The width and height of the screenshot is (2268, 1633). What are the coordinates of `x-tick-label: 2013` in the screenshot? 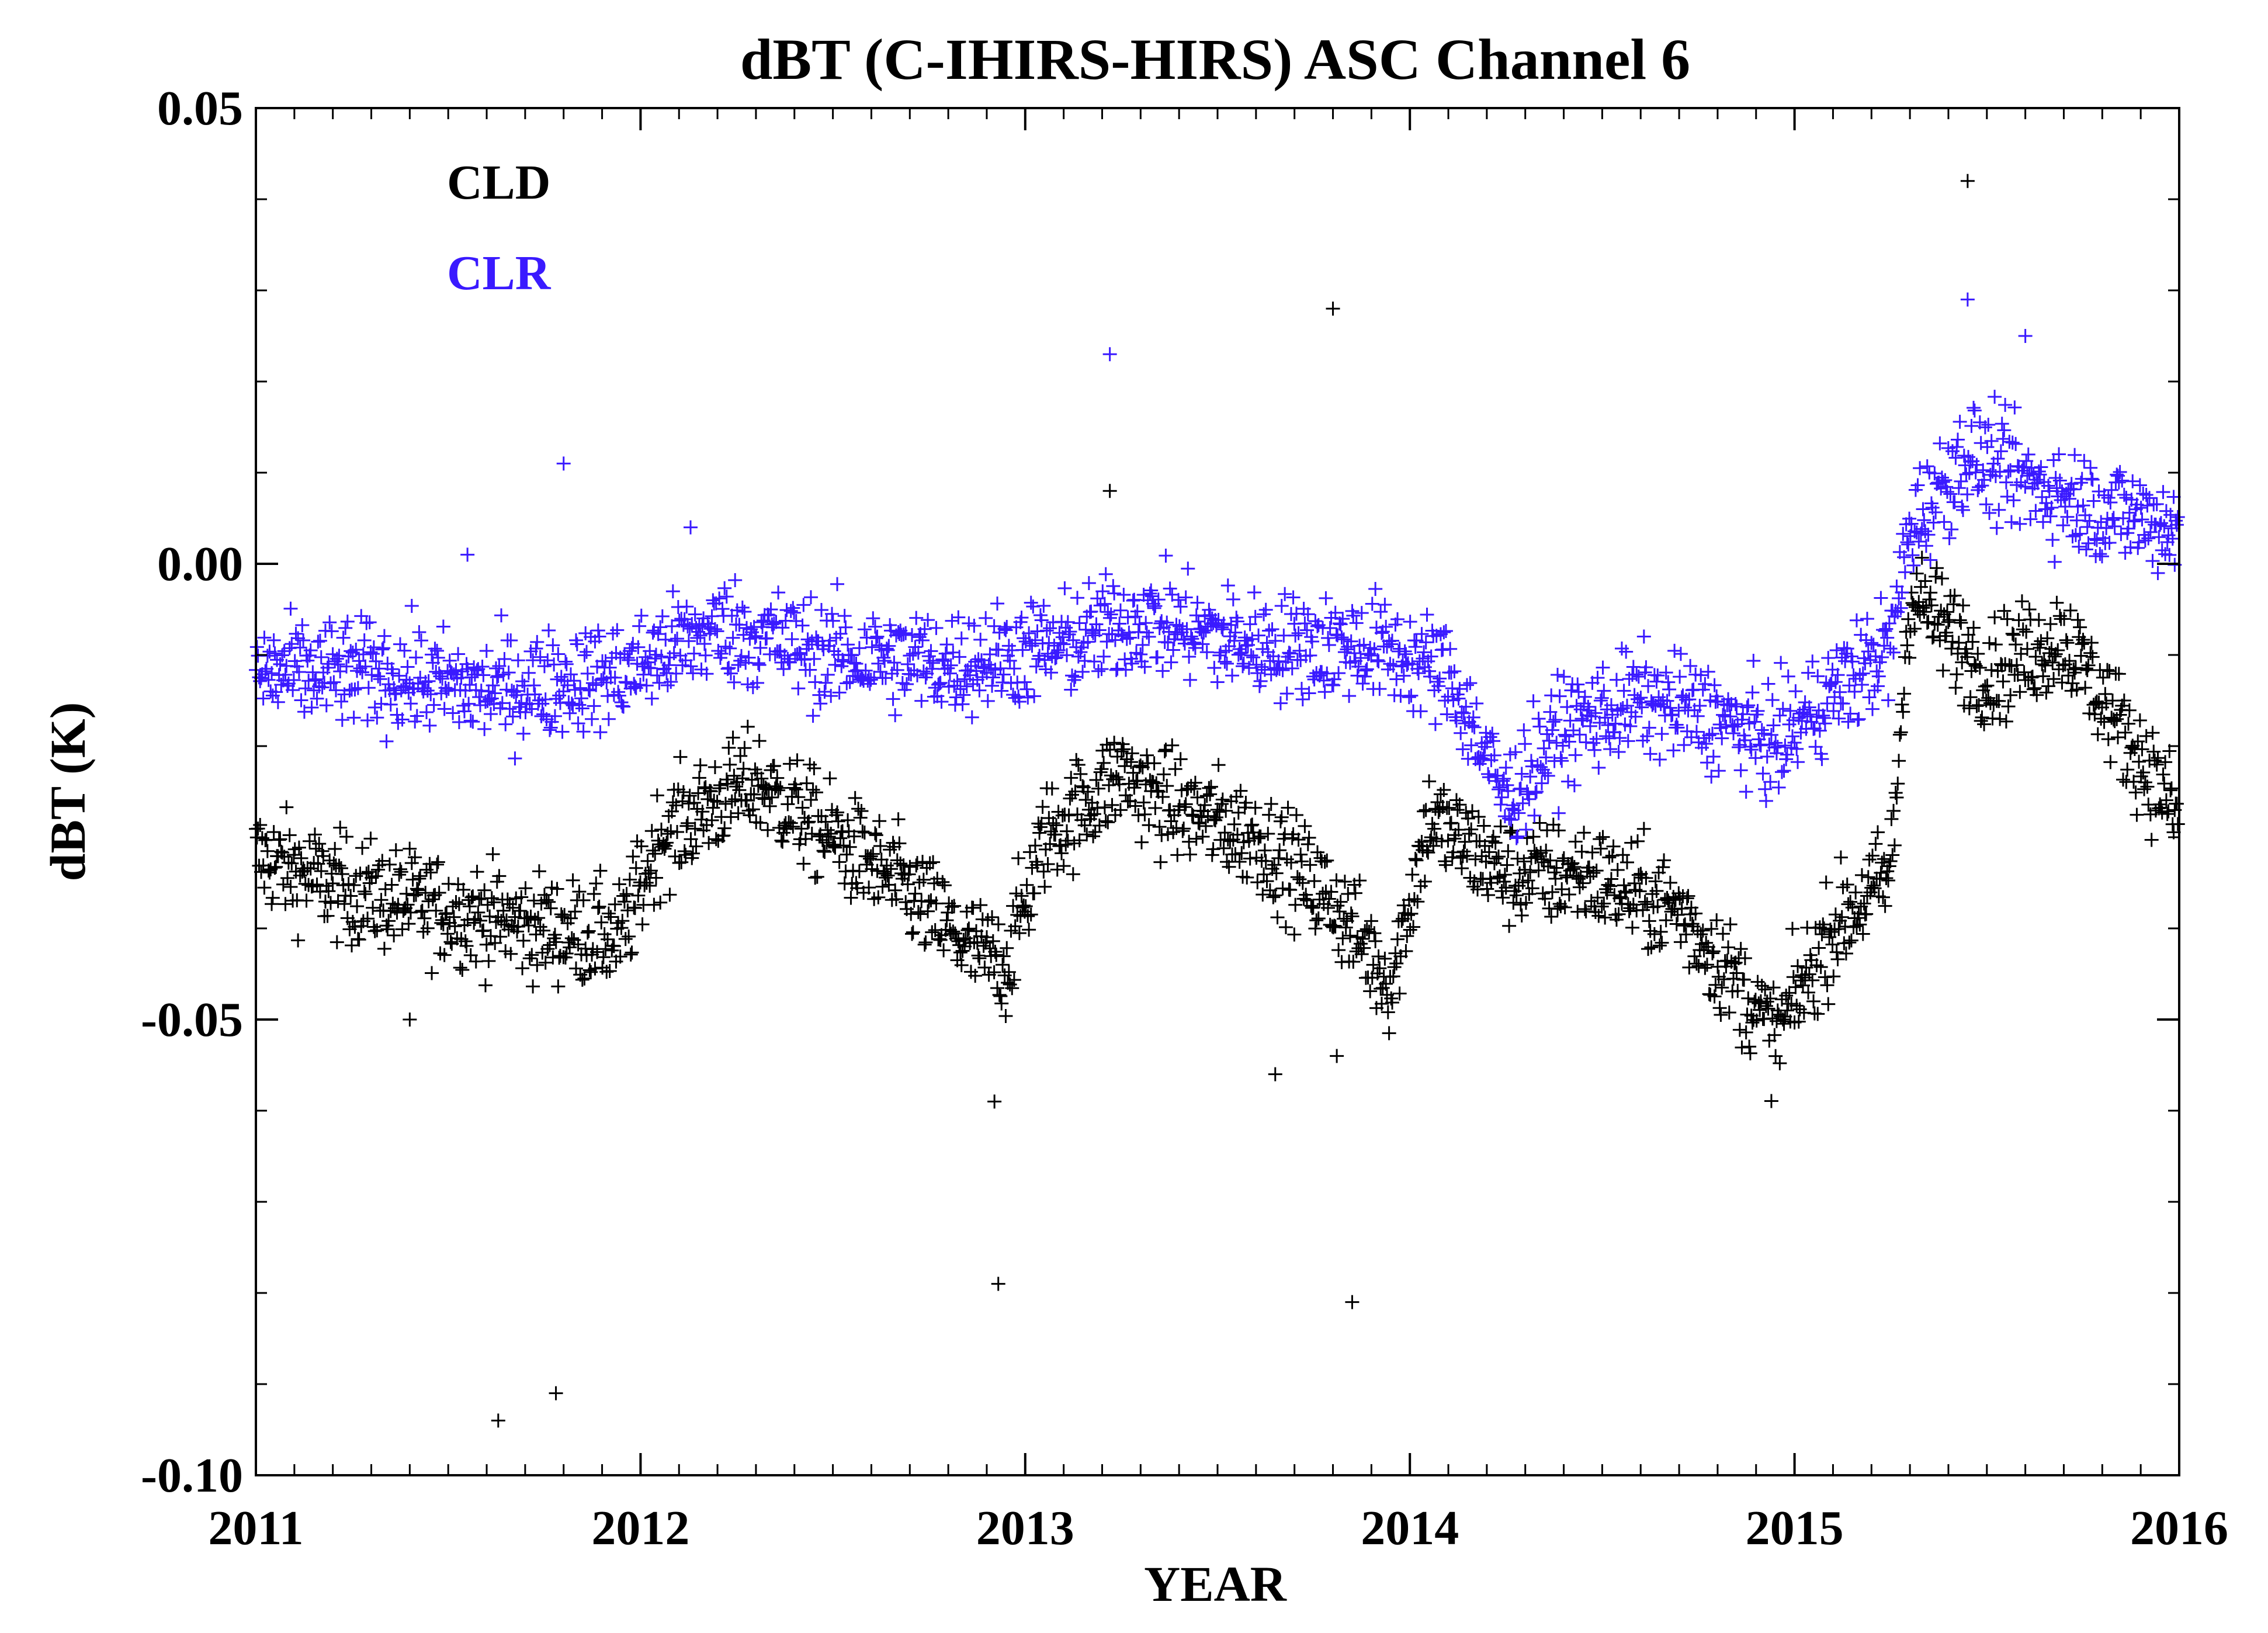 It's located at (1025, 1528).